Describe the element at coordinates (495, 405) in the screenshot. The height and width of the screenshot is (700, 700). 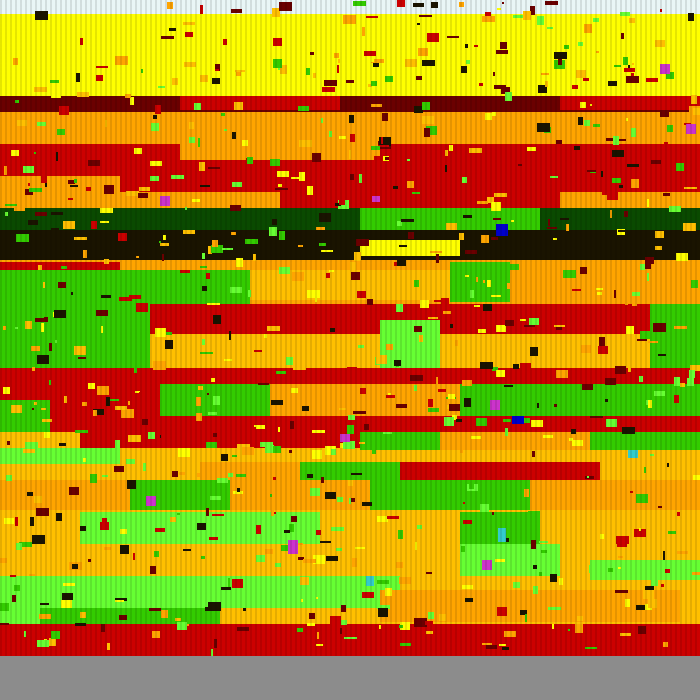
I see `accent-speck` at that location.